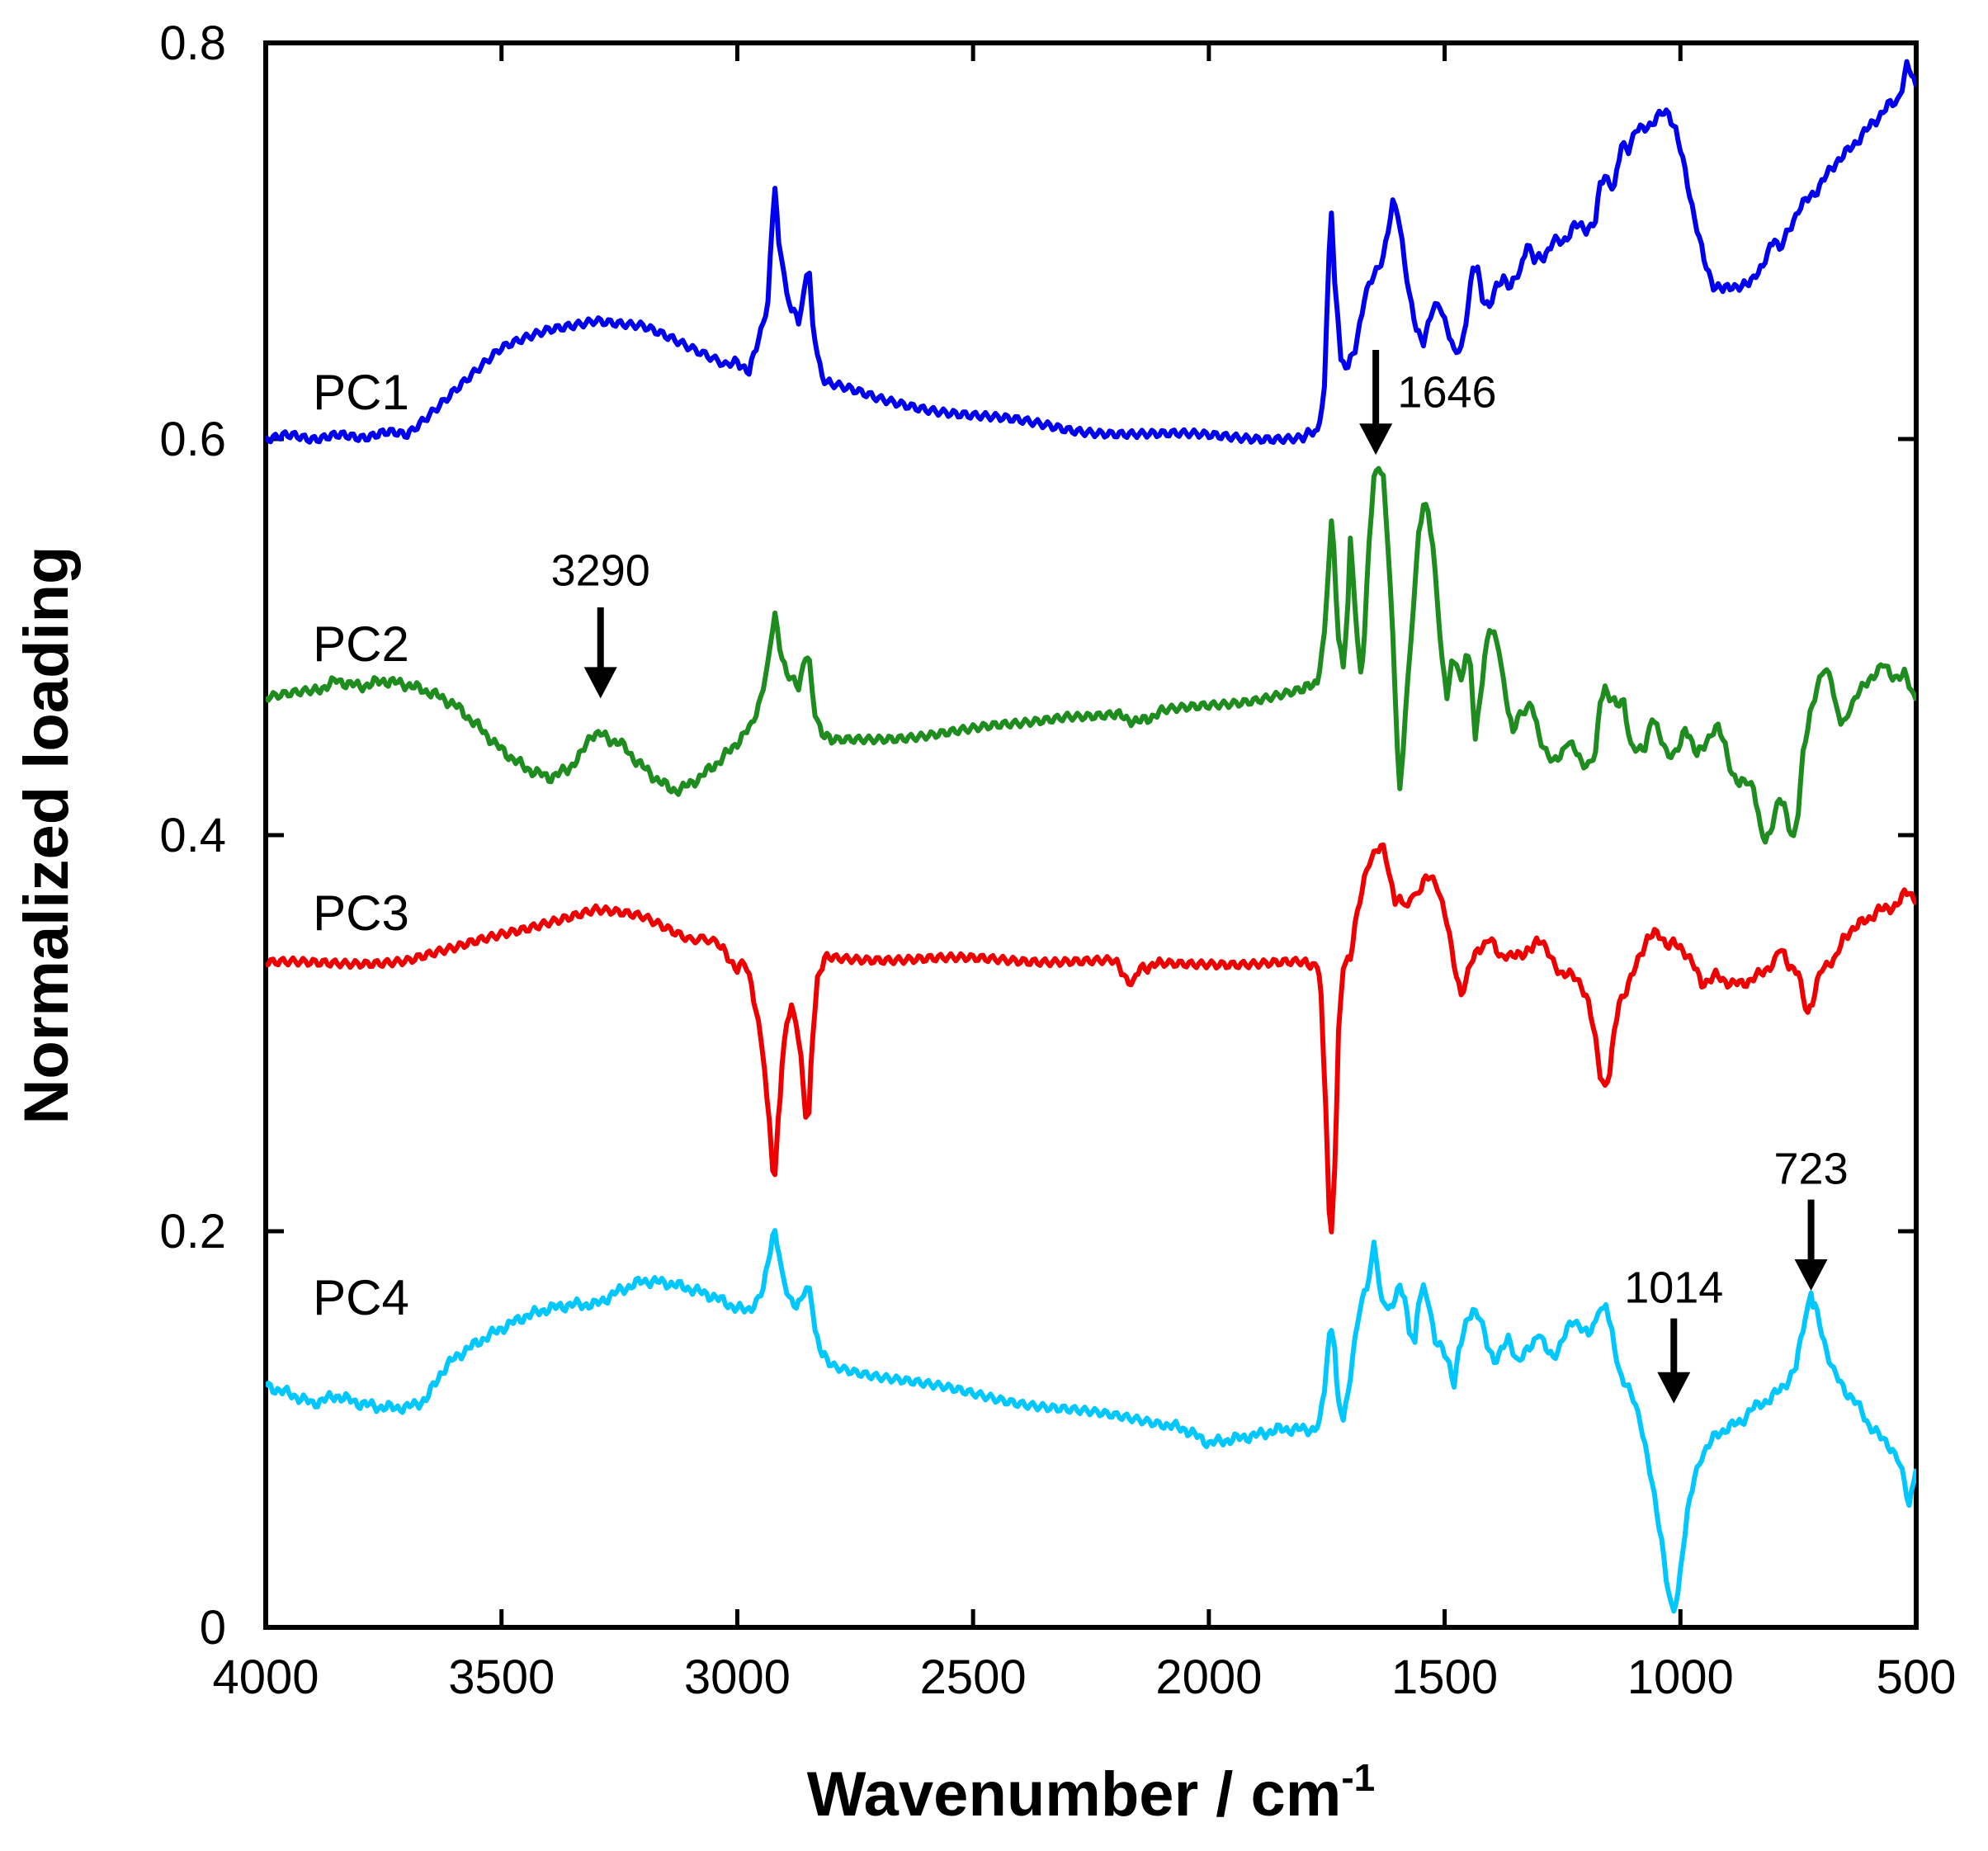 The height and width of the screenshot is (1851, 1988). What do you see at coordinates (361, 1297) in the screenshot?
I see `series-label-pc4: PC4` at bounding box center [361, 1297].